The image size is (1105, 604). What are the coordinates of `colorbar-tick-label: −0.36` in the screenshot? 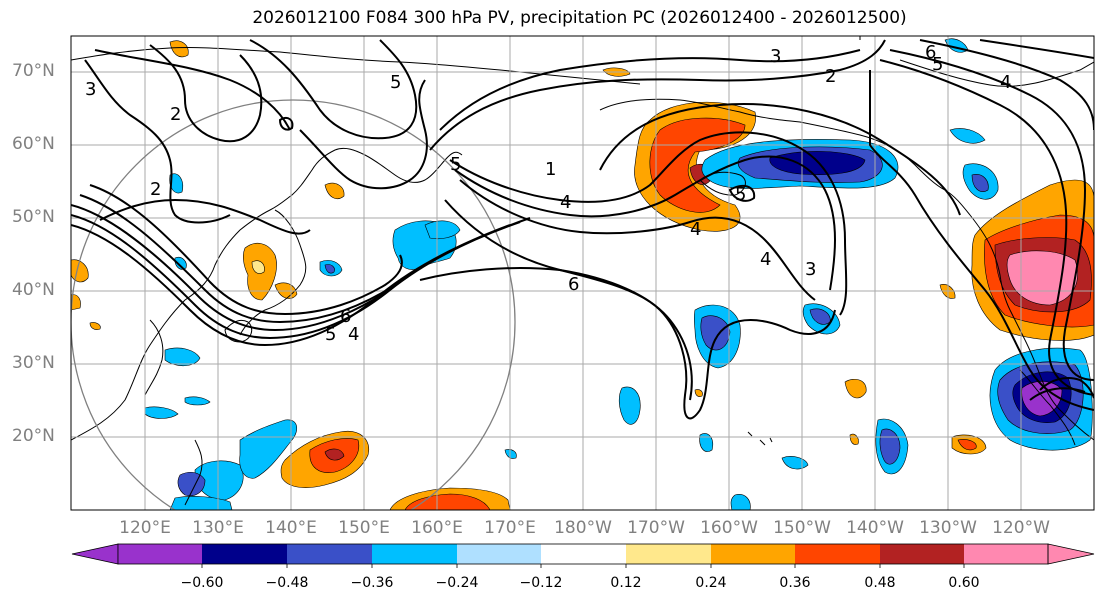 It's located at (372, 583).